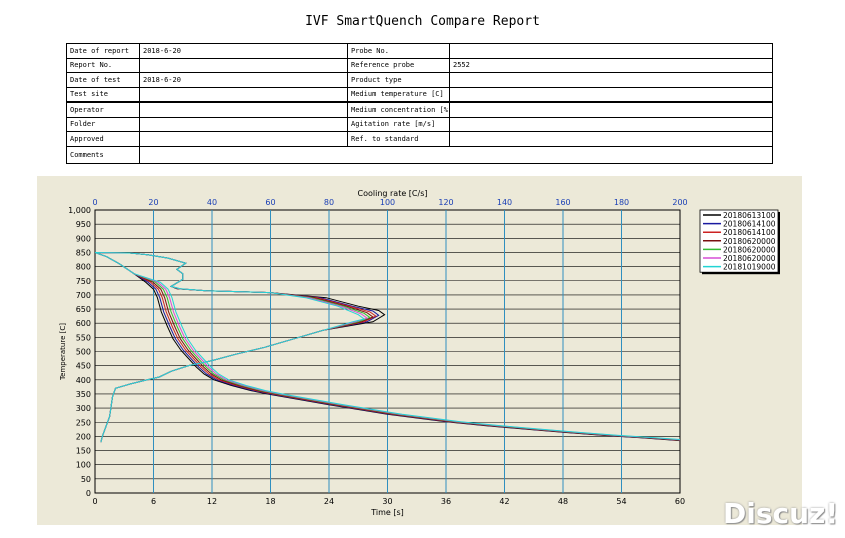 This screenshot has height=538, width=845. I want to click on info-label: Approved, so click(103, 139).